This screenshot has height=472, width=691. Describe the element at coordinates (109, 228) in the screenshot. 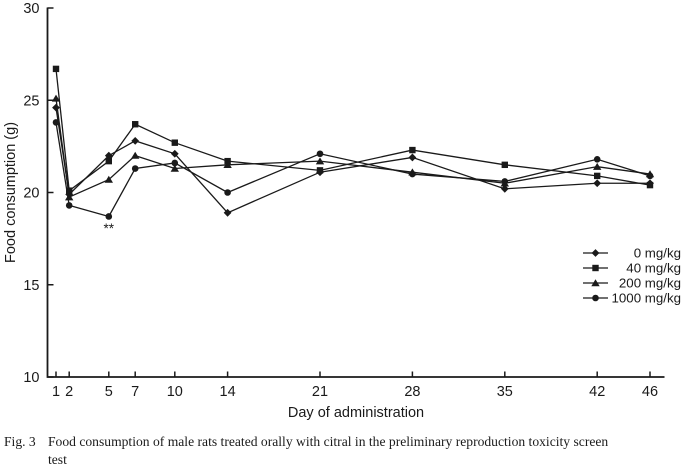

I see `significance-annotation: **` at that location.